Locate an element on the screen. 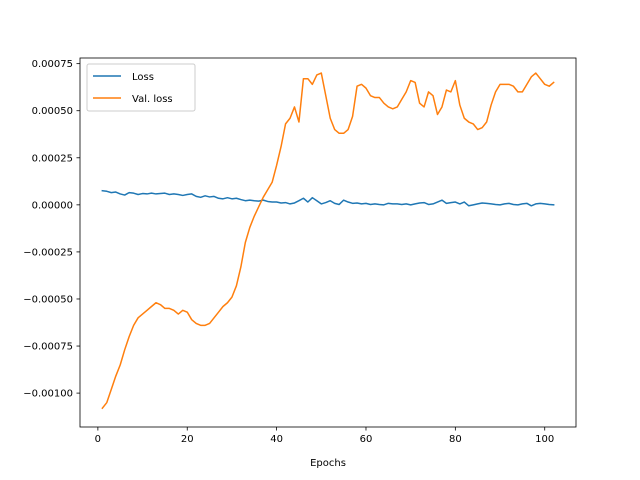 This screenshot has width=640, height=480. y-tick-label: 0.00000 is located at coordinates (52, 205).